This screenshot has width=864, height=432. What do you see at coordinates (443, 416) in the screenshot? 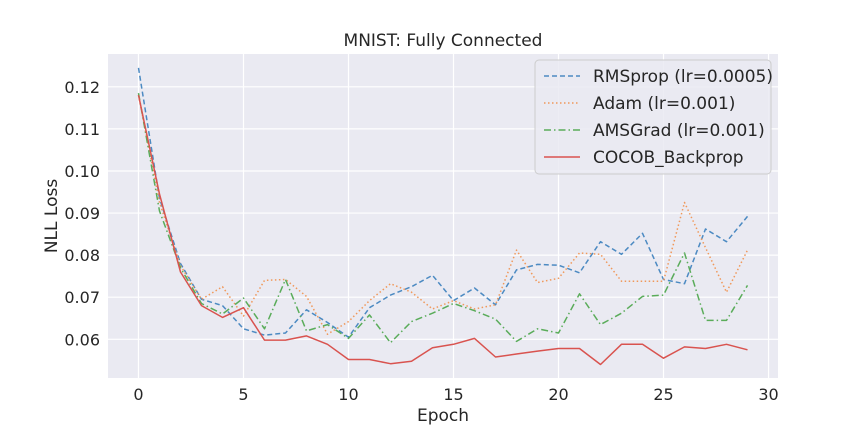
I see `x-axis-title: Epoch` at bounding box center [443, 416].